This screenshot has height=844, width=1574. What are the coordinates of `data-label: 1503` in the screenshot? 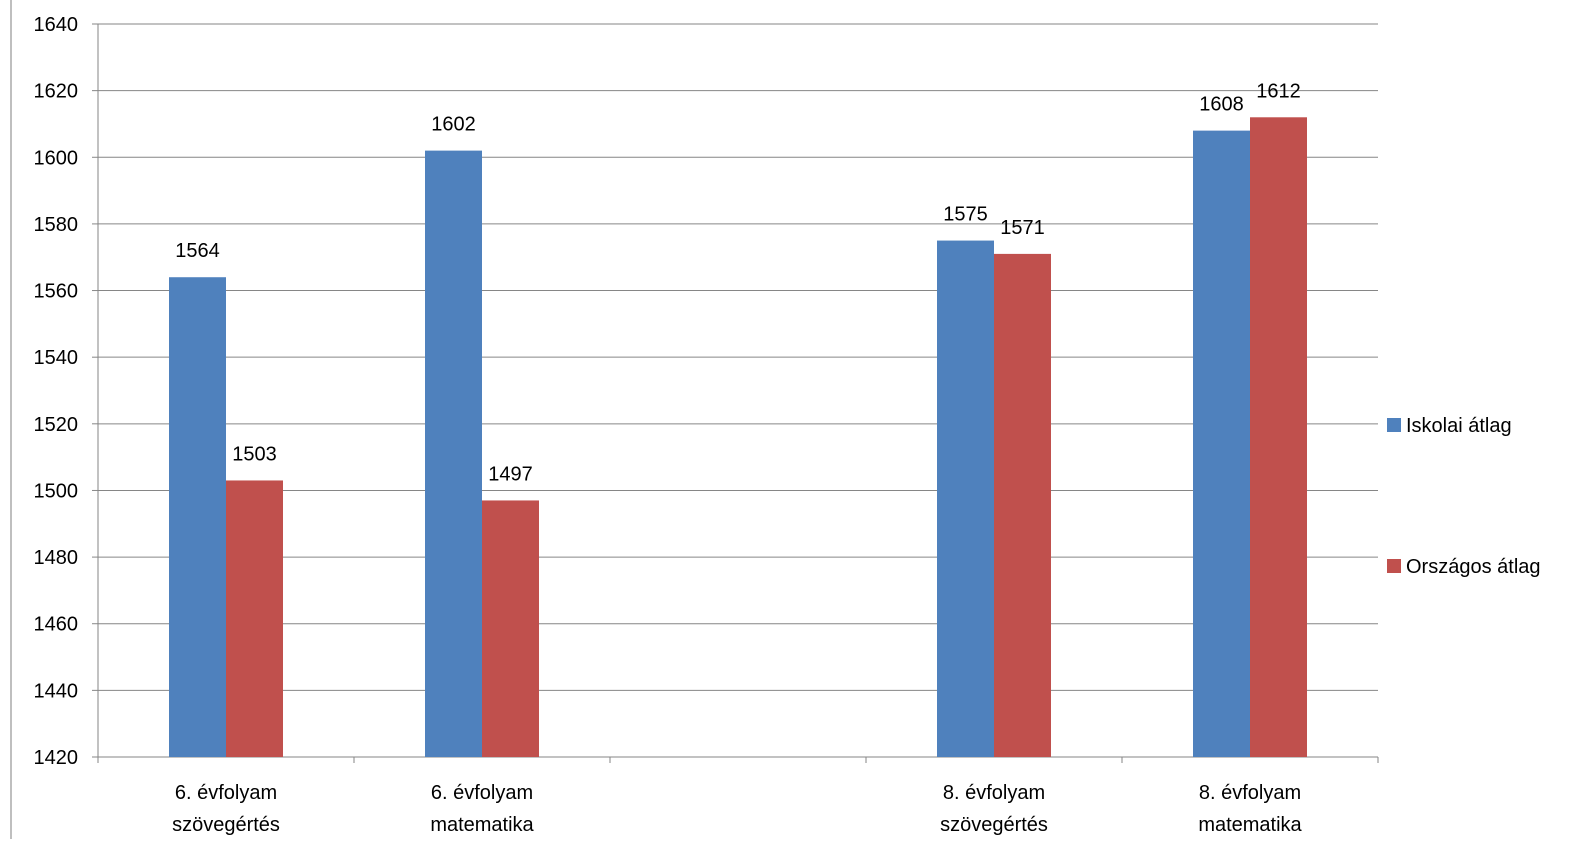 It's located at (254, 454).